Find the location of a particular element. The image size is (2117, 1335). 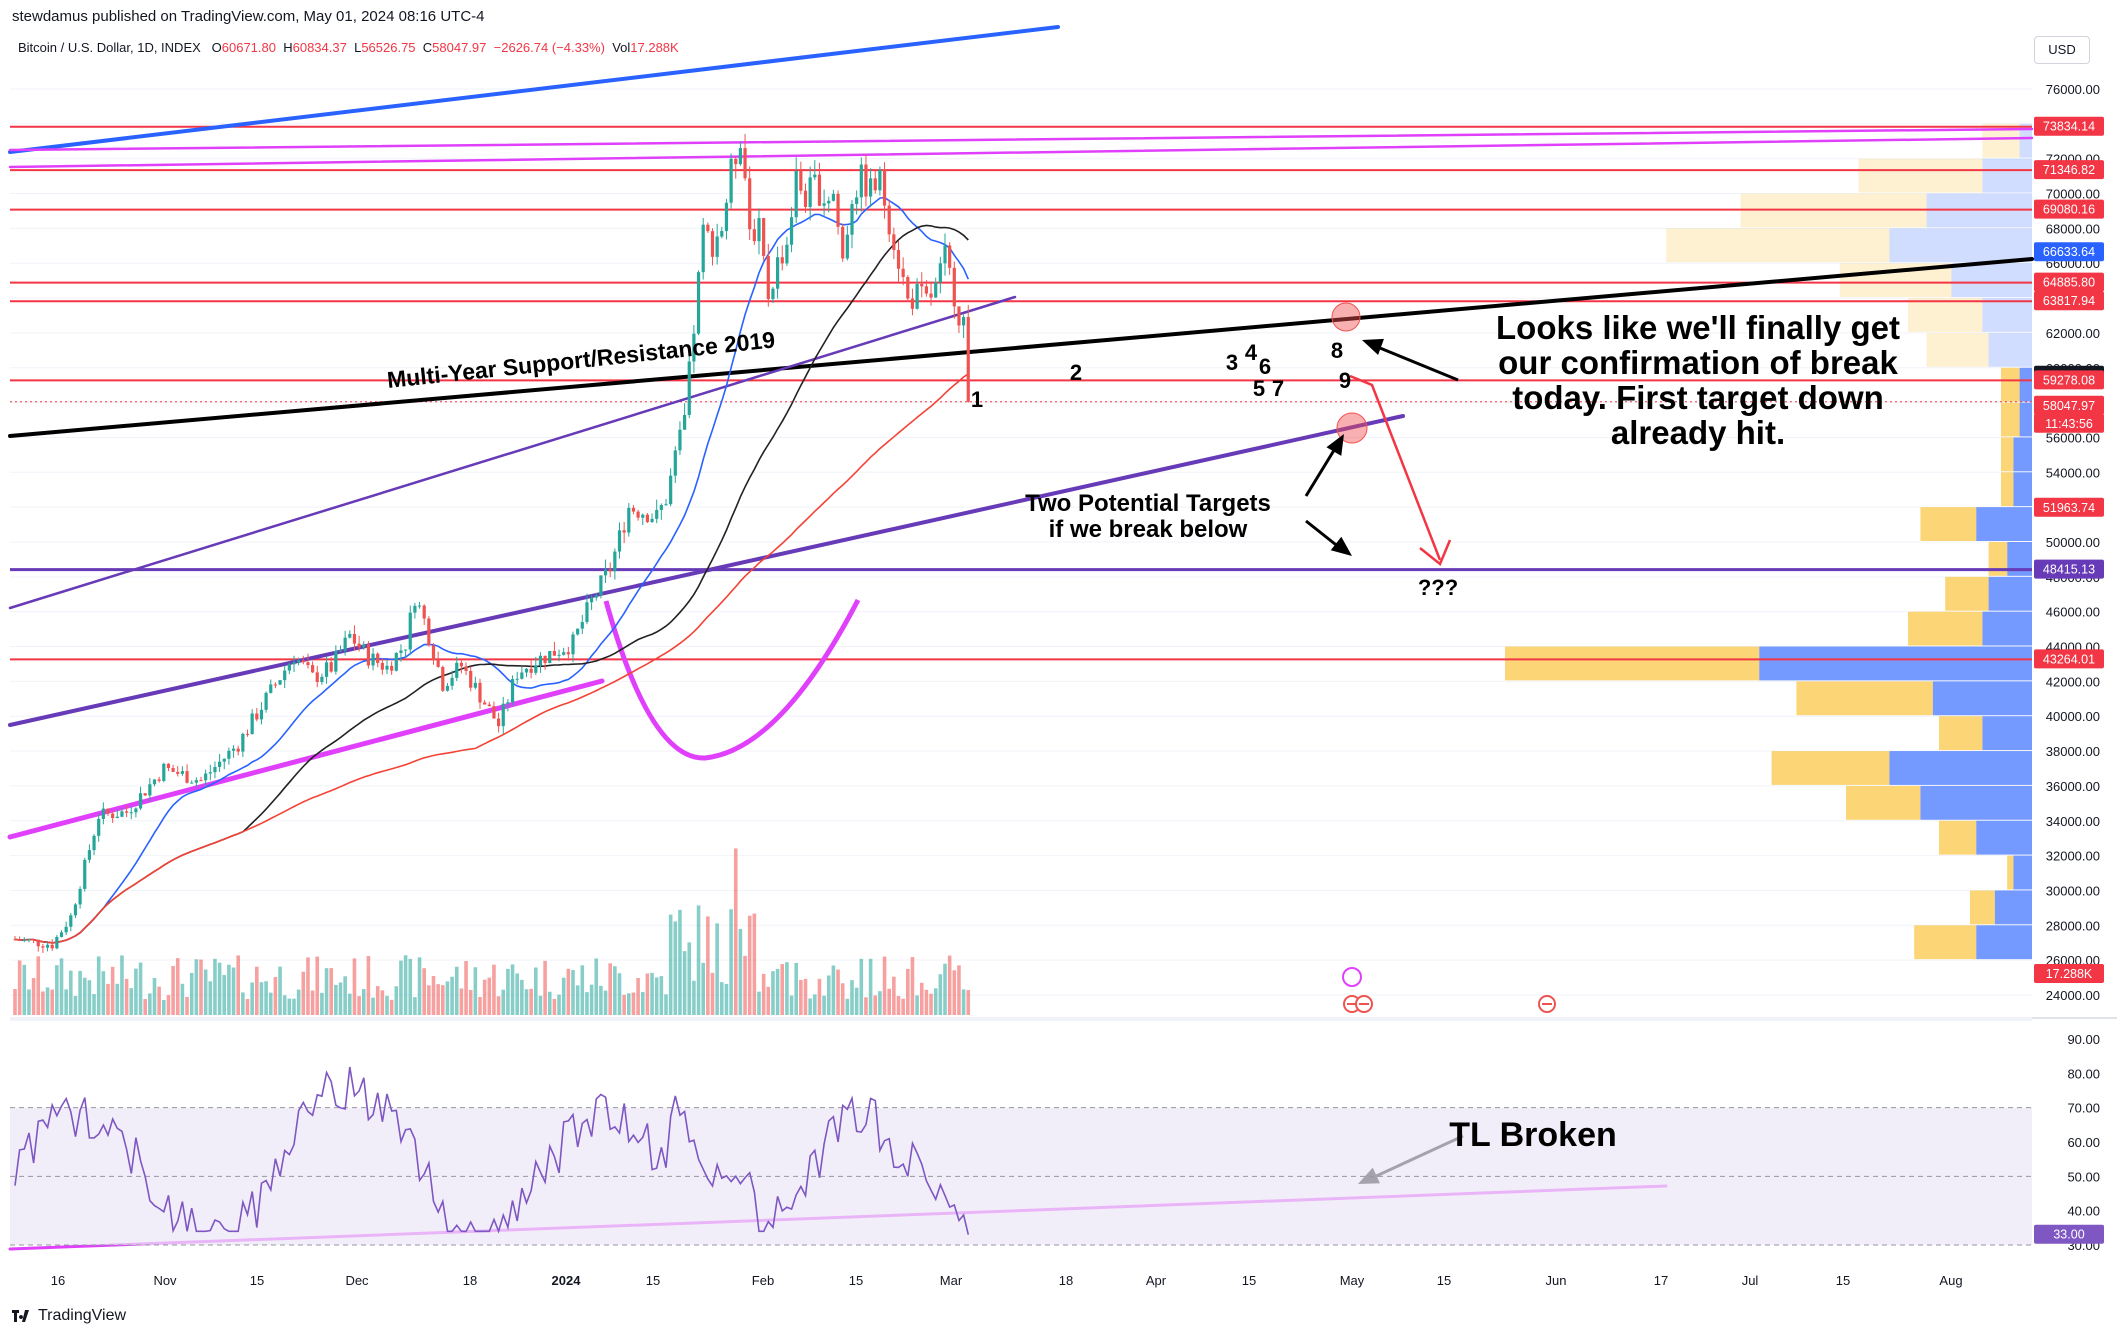

price-tag-13: 17.288K is located at coordinates (2069, 974).